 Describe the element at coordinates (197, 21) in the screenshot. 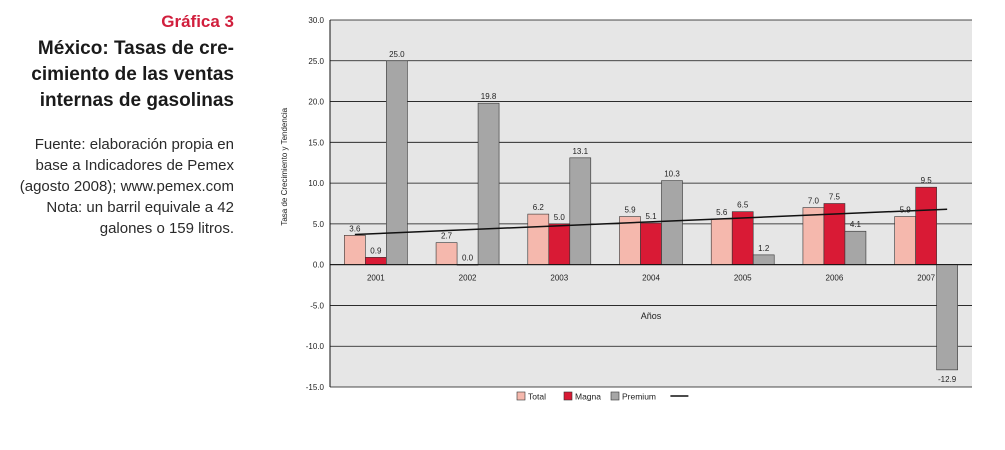

I see `figure-label: Gráfica 3` at that location.